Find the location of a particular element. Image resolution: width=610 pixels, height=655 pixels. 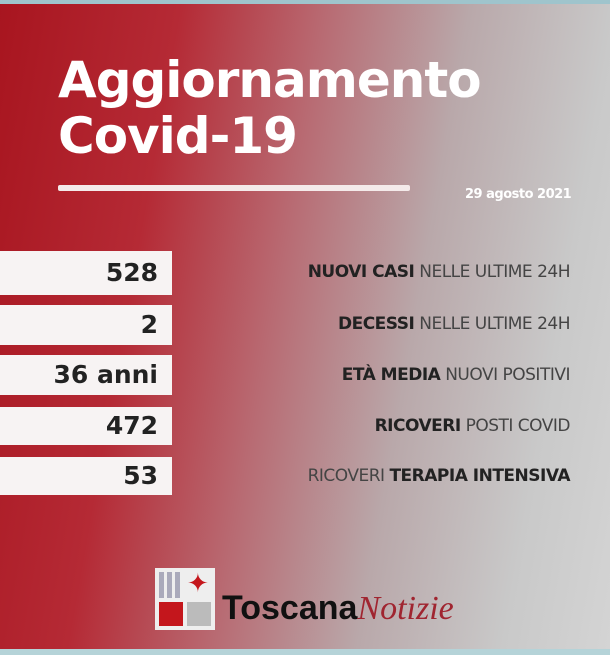

title-underline is located at coordinates (234, 188).